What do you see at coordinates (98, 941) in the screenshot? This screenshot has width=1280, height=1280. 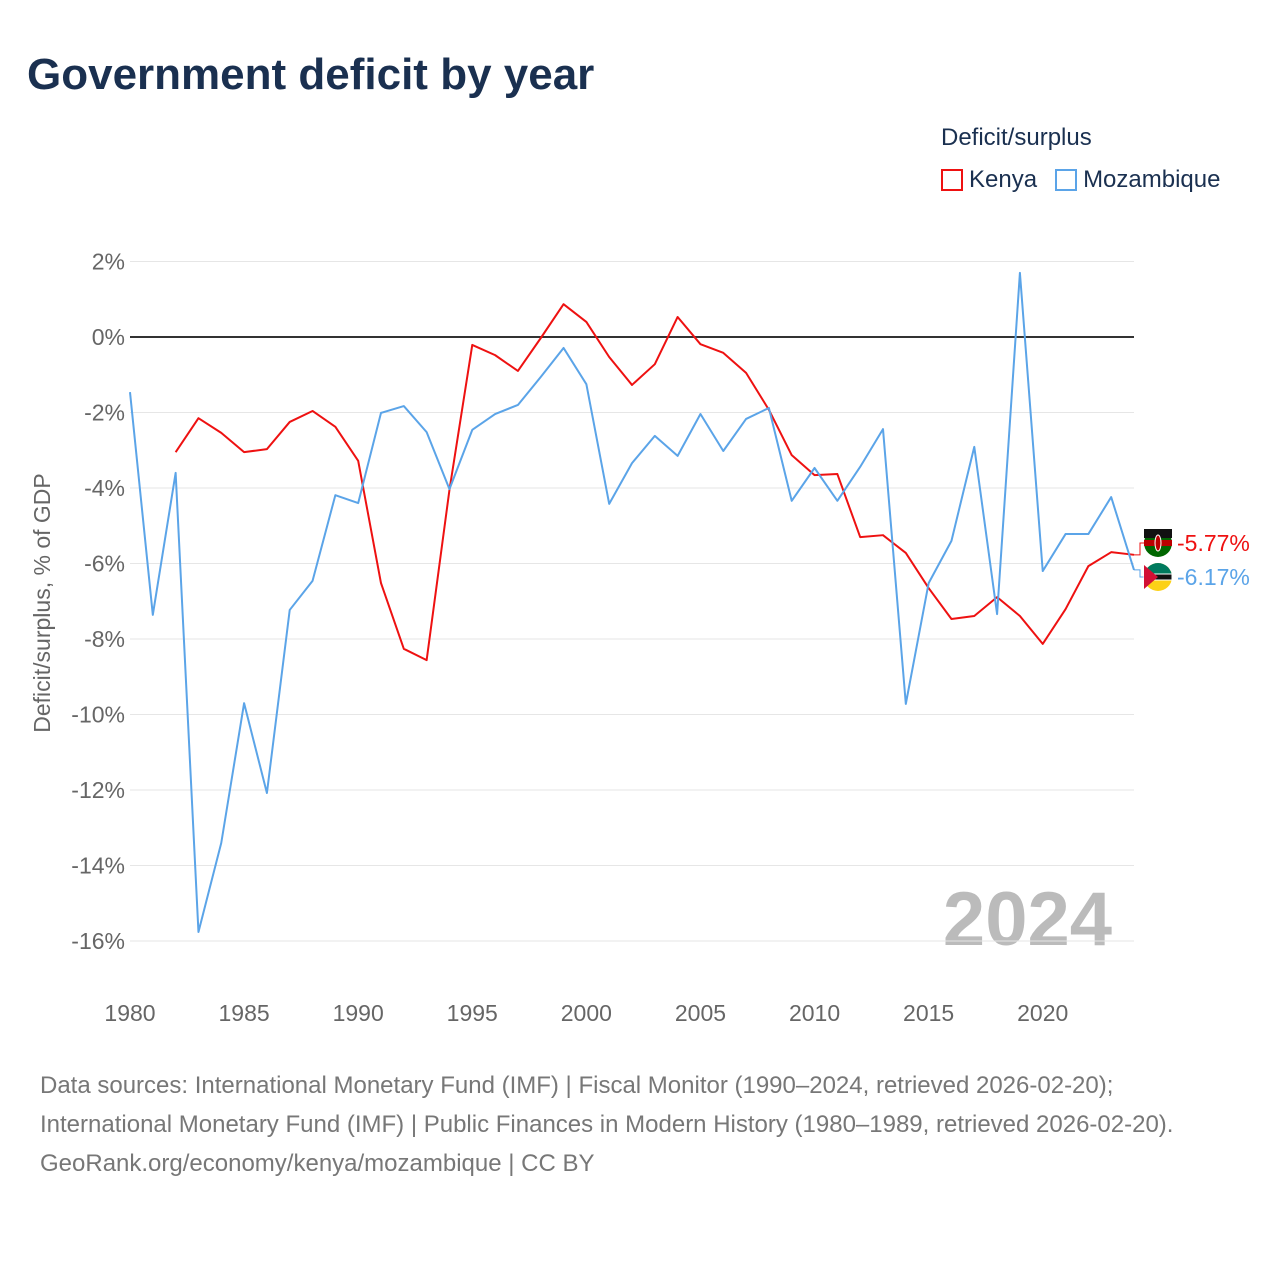 I see `y-tick-label: -16%` at bounding box center [98, 941].